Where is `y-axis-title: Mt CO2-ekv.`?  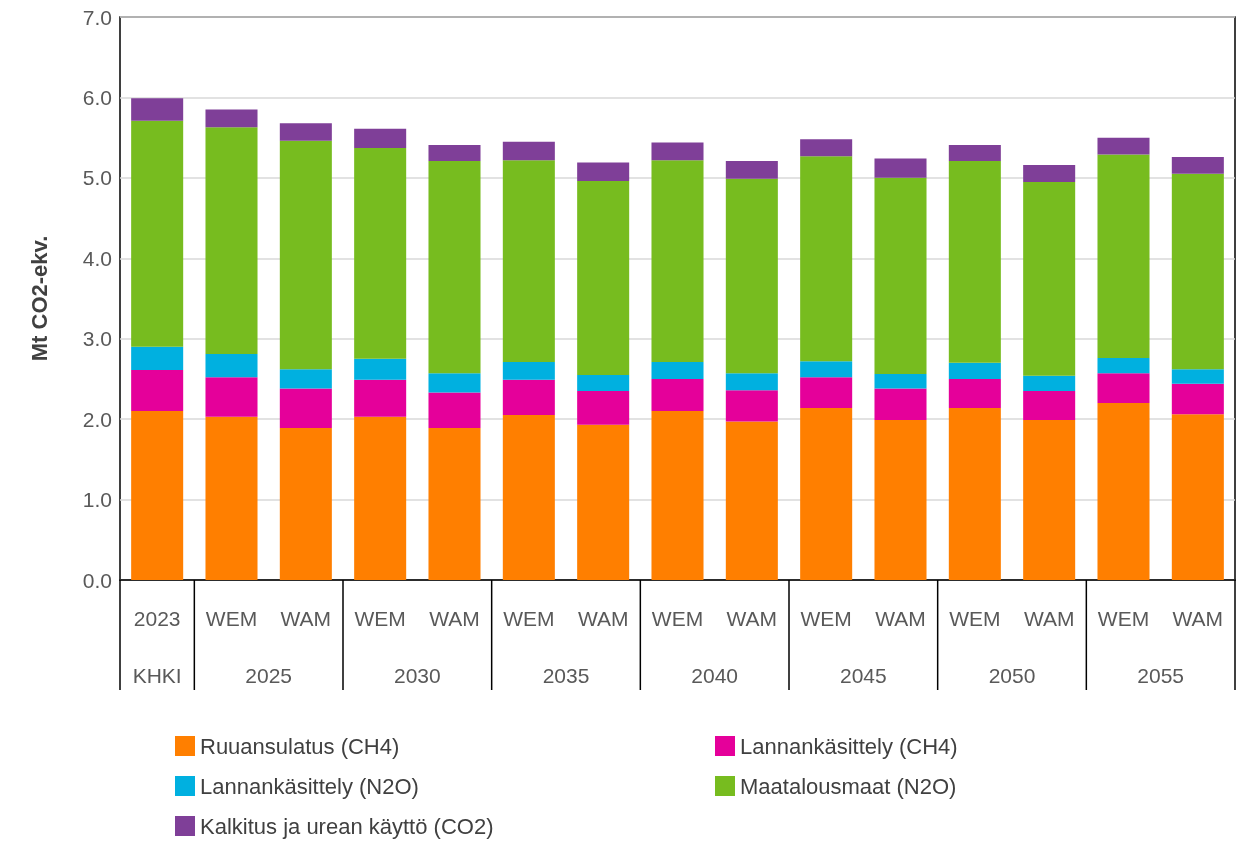 y-axis-title: Mt CO2-ekv. is located at coordinates (39, 298).